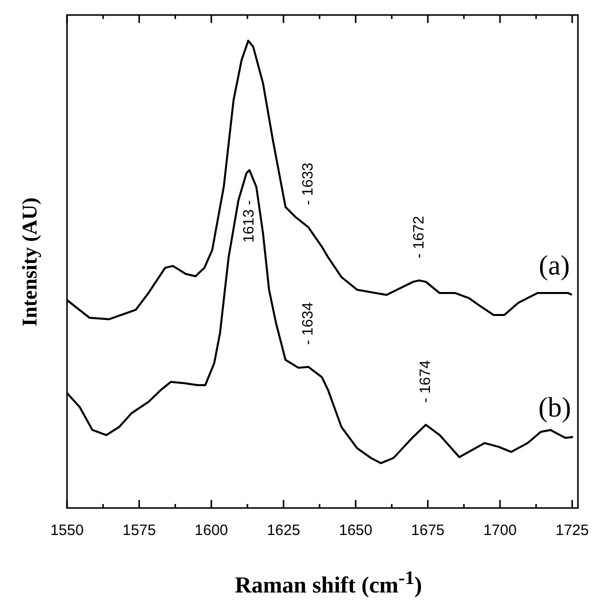 The height and width of the screenshot is (608, 603). What do you see at coordinates (329, 583) in the screenshot?
I see `x-axis-title: Raman shift (cm$^{-1}$)` at bounding box center [329, 583].